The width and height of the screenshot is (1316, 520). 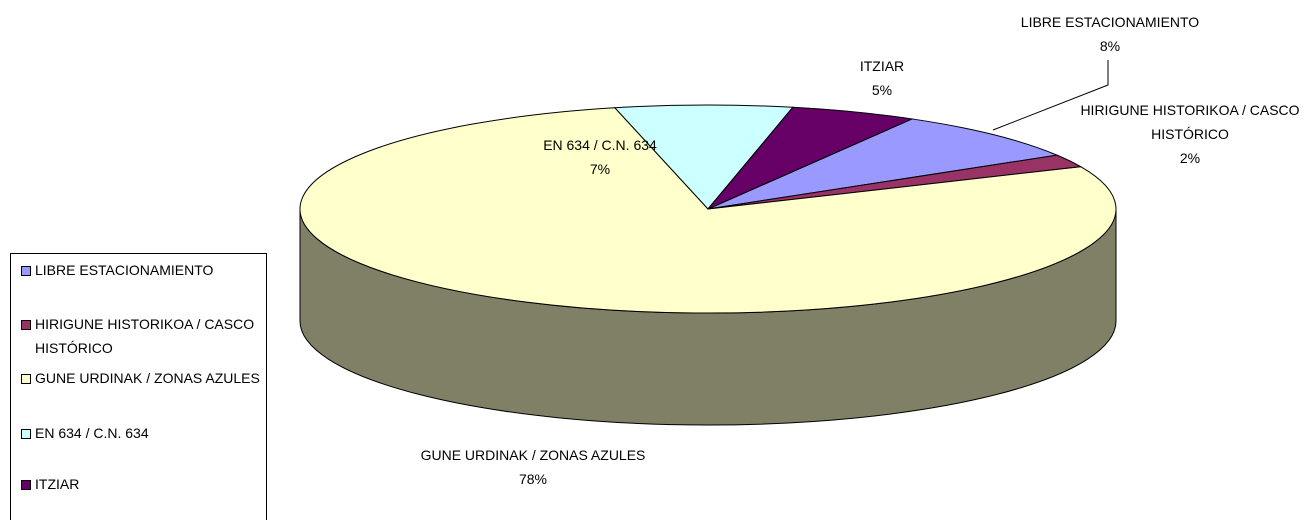 I want to click on legend-entry: HIRIGUNE HISTORIKOA / CASCO HISTÓRICO, so click(x=148, y=336).